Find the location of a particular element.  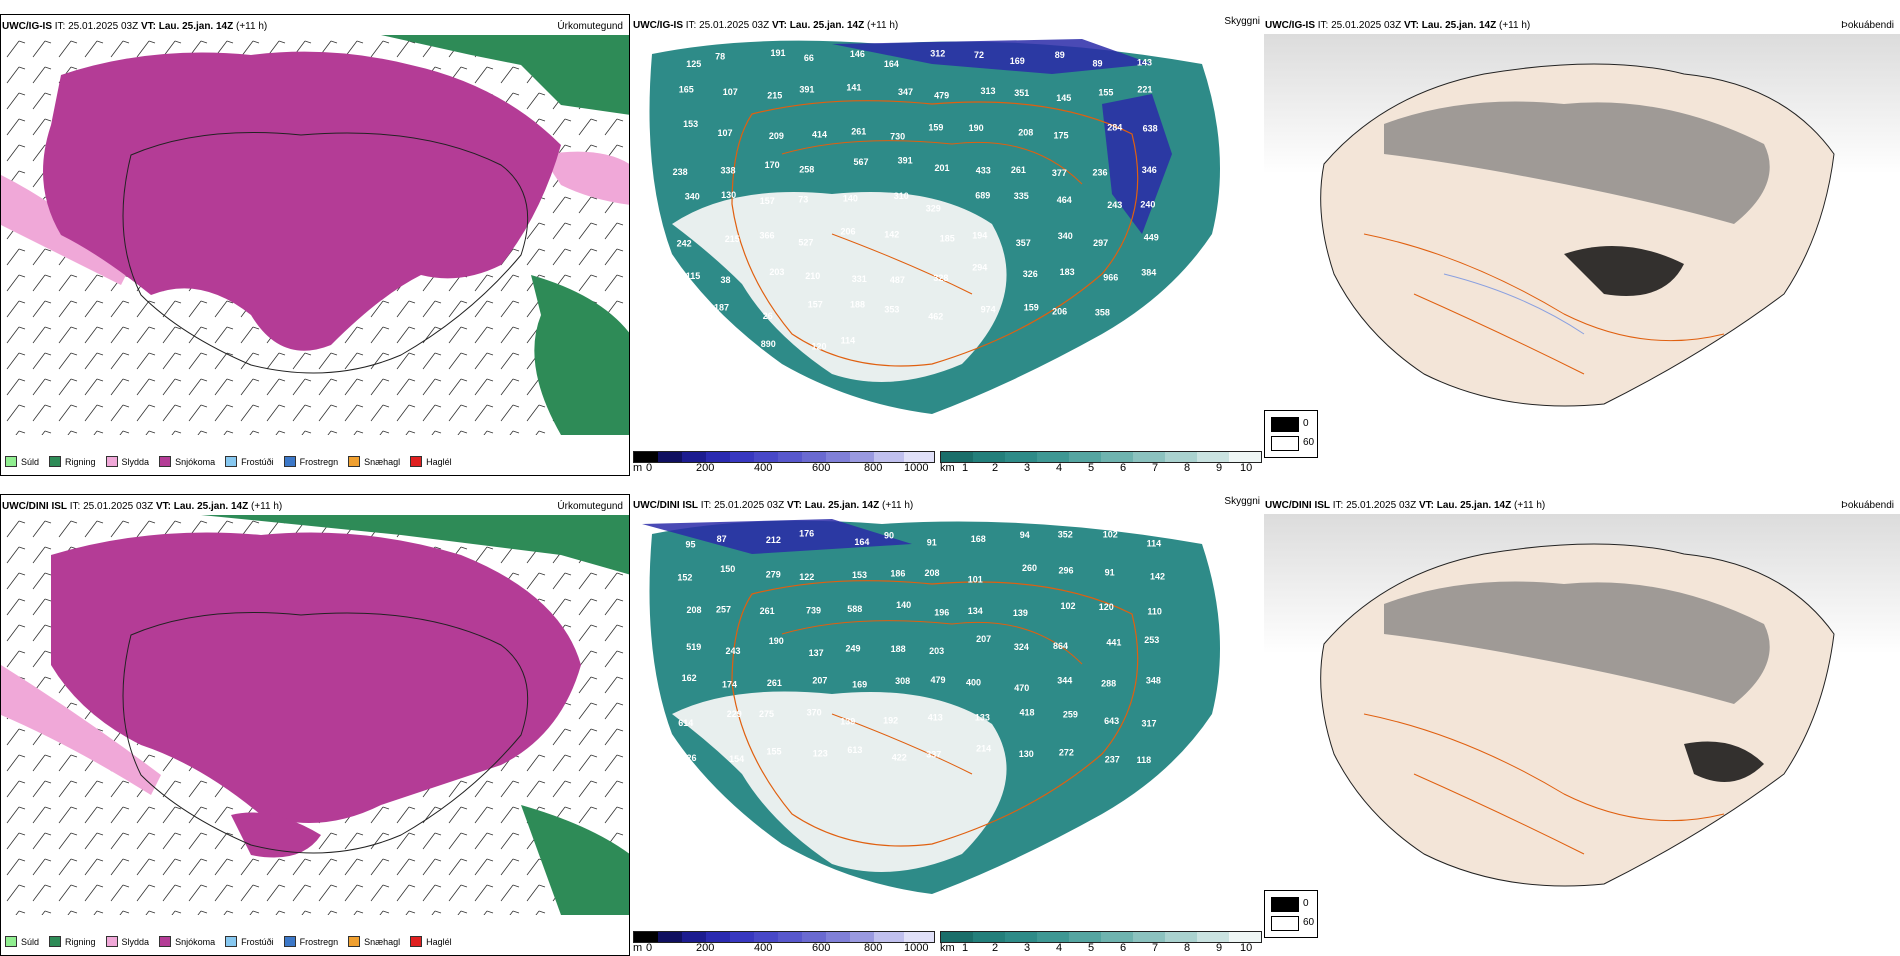

rain-area is located at coordinates (575, 860).